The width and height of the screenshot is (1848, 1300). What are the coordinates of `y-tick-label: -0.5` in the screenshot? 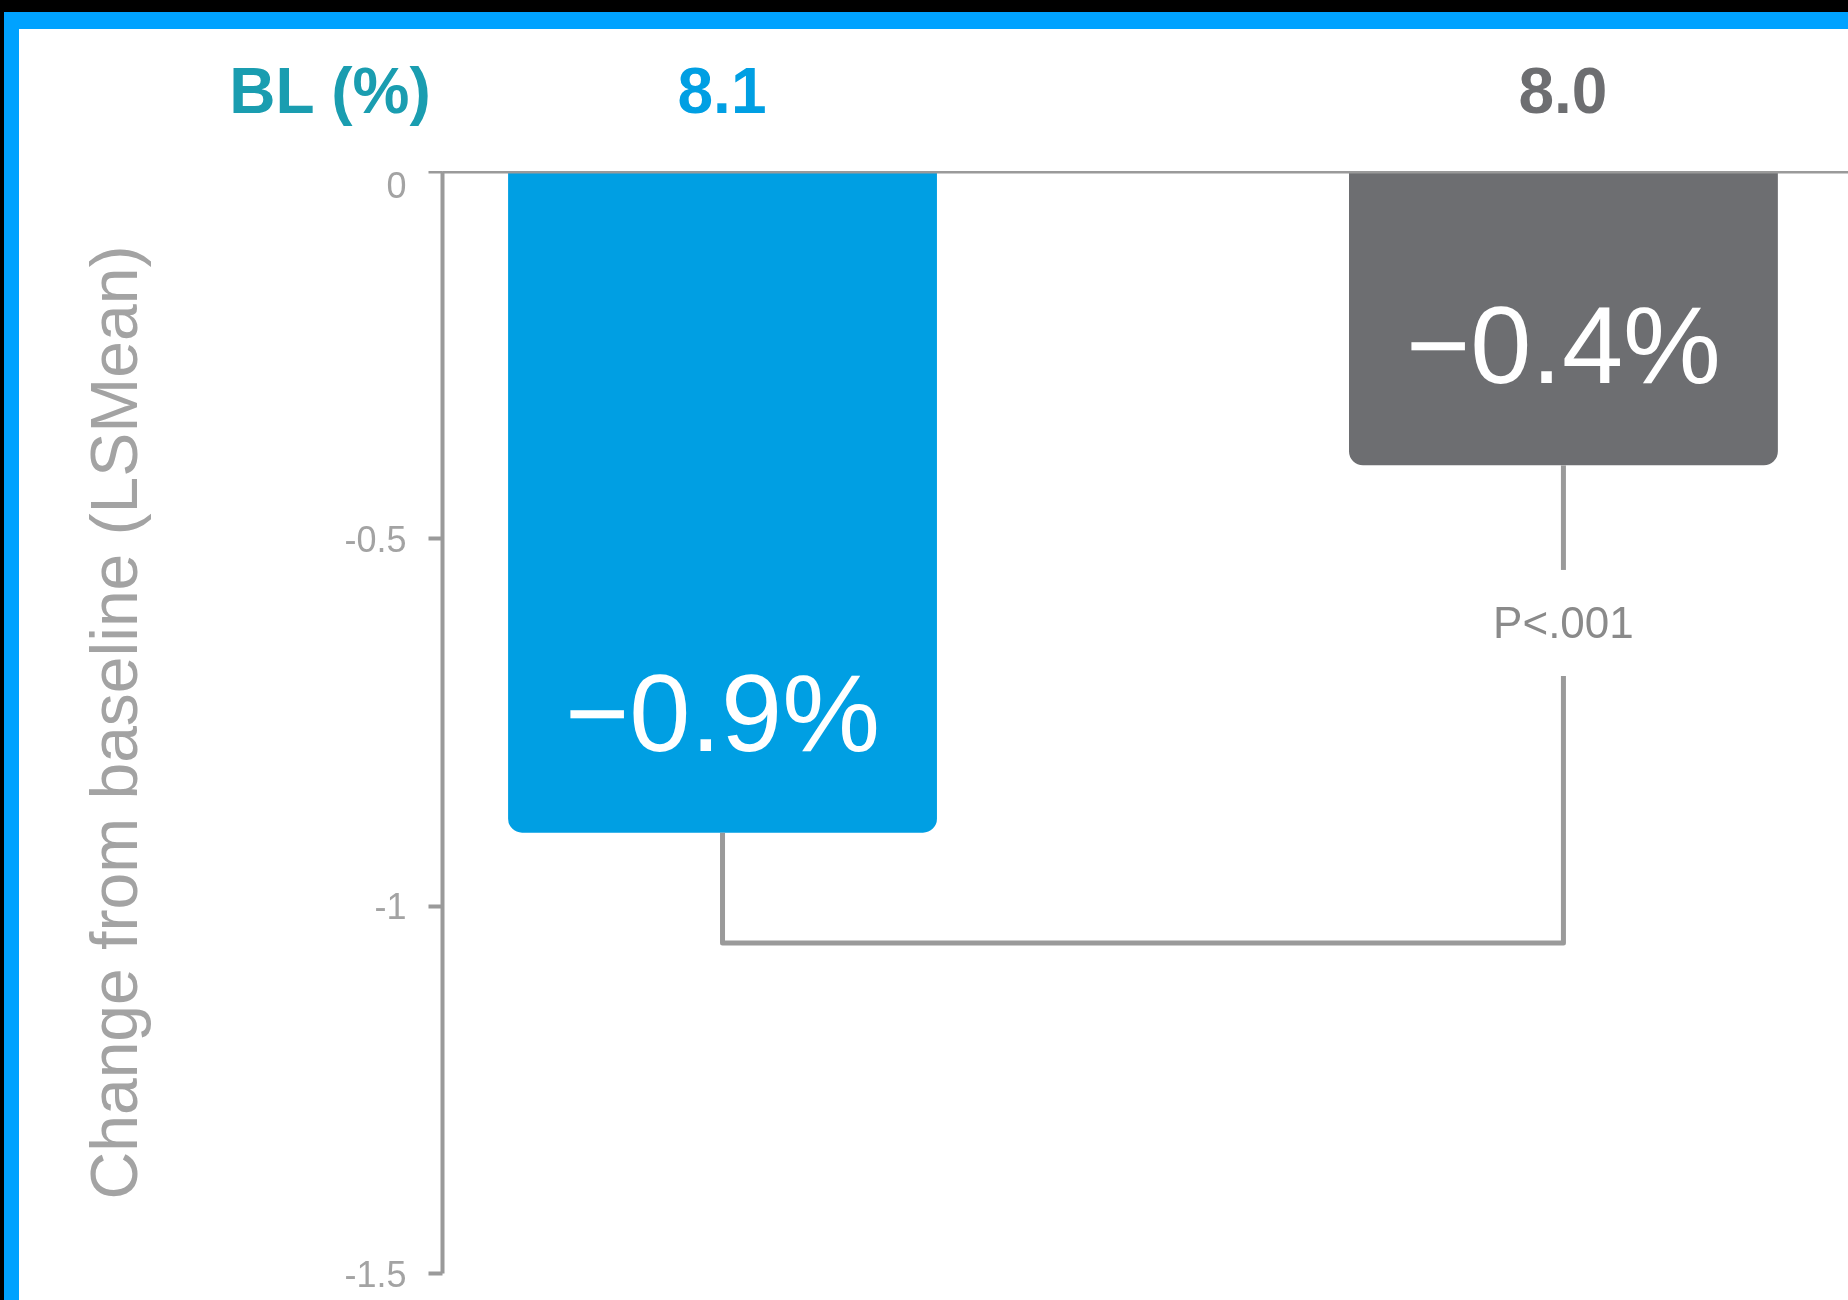 It's located at (375, 539).